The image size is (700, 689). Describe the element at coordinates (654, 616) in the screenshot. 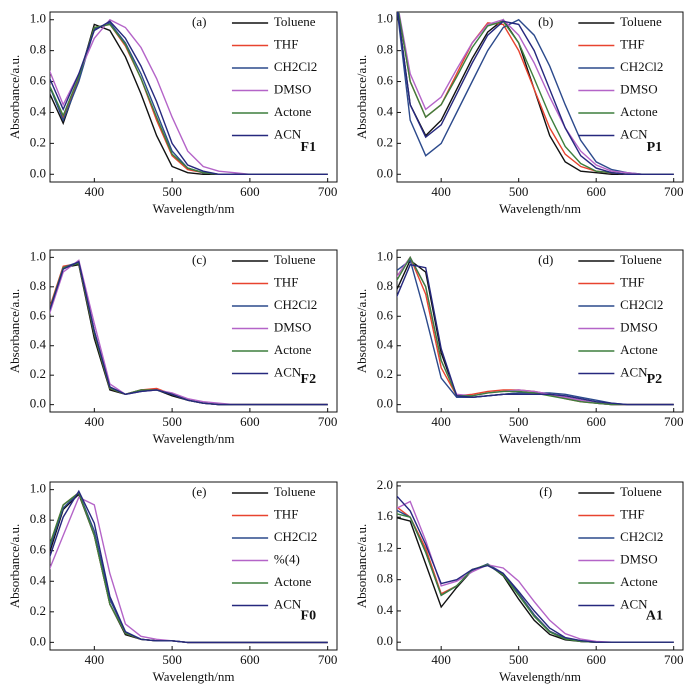

I see `sample-label: A1` at that location.